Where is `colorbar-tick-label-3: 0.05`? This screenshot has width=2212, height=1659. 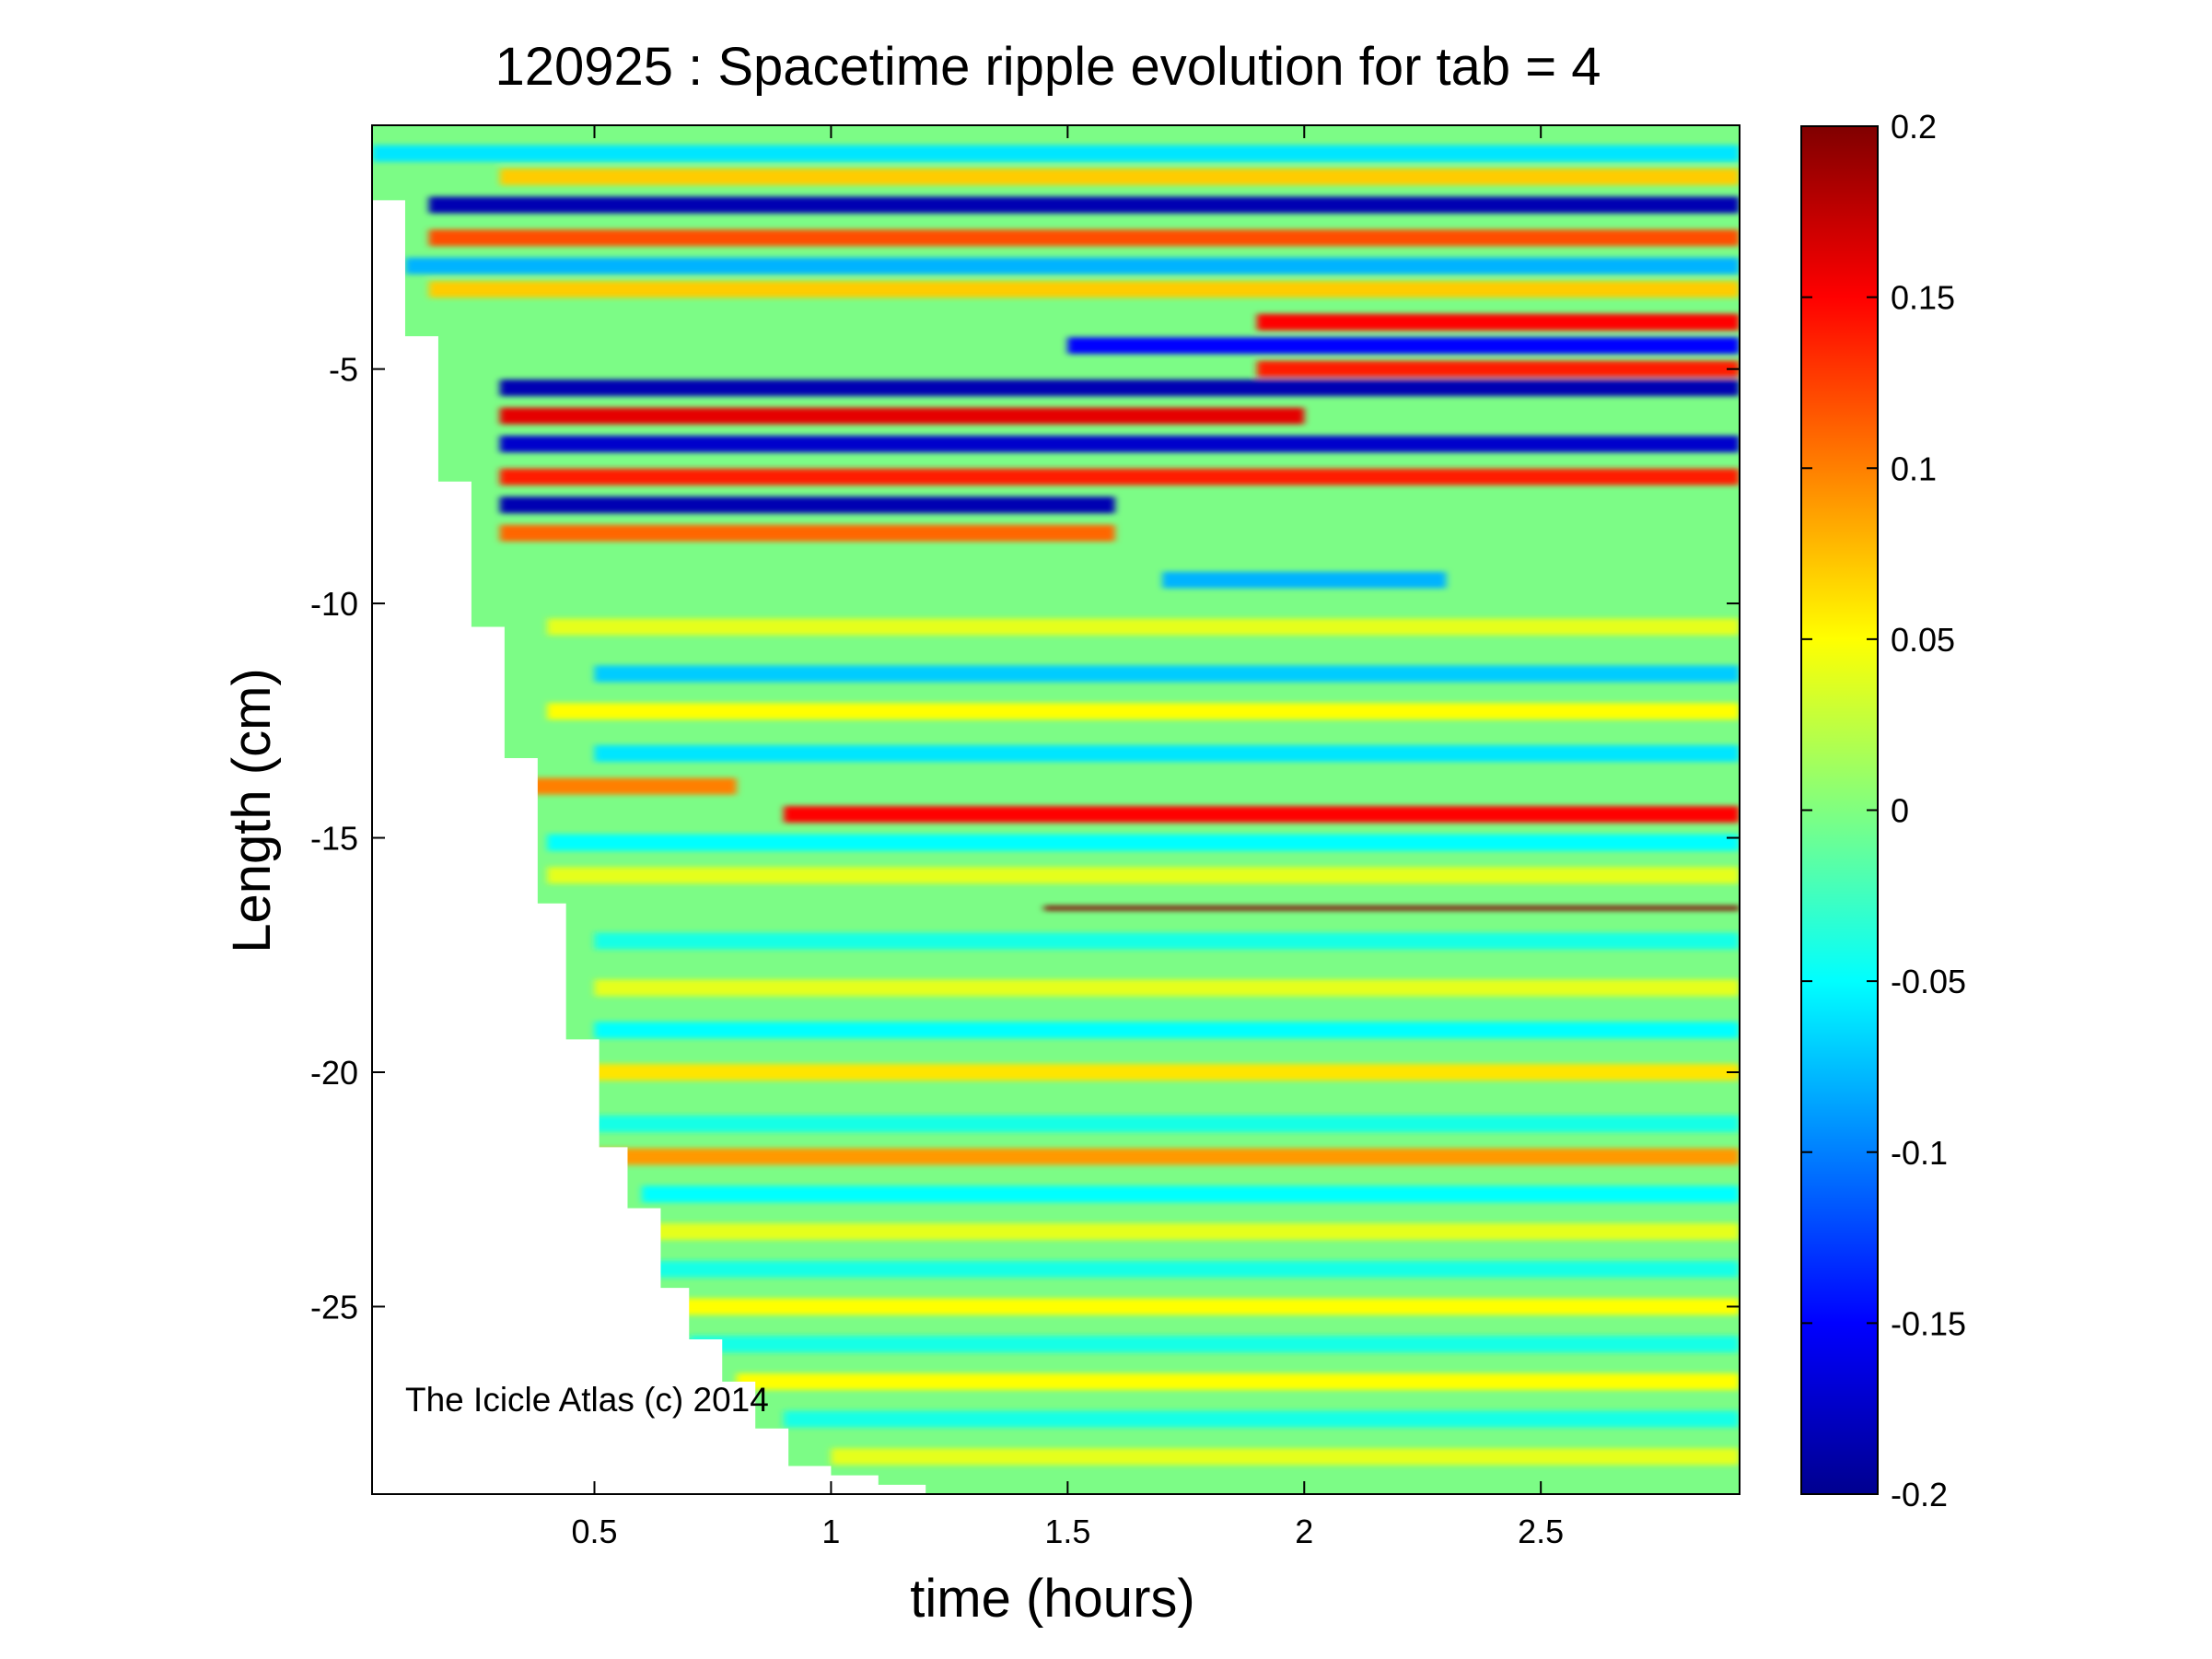
colorbar-tick-label-3: 0.05 is located at coordinates (1923, 640).